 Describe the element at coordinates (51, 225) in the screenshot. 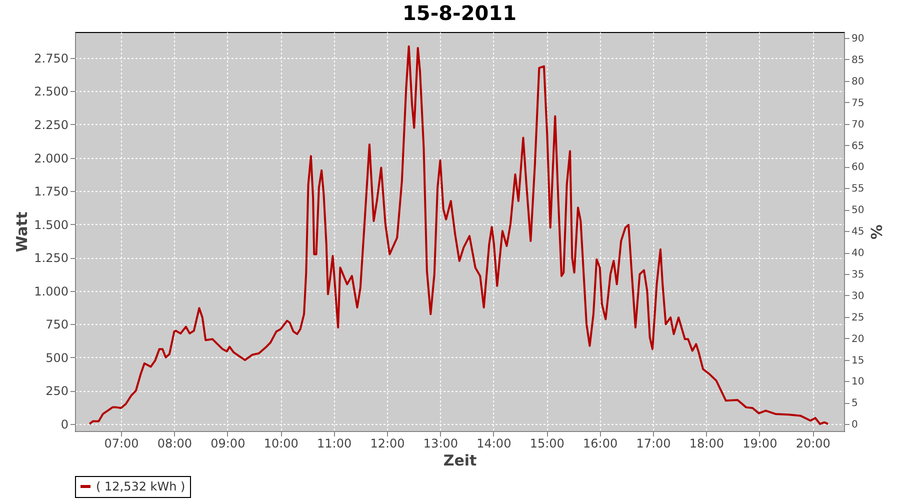

I see `y-tick-label: 1.500` at that location.